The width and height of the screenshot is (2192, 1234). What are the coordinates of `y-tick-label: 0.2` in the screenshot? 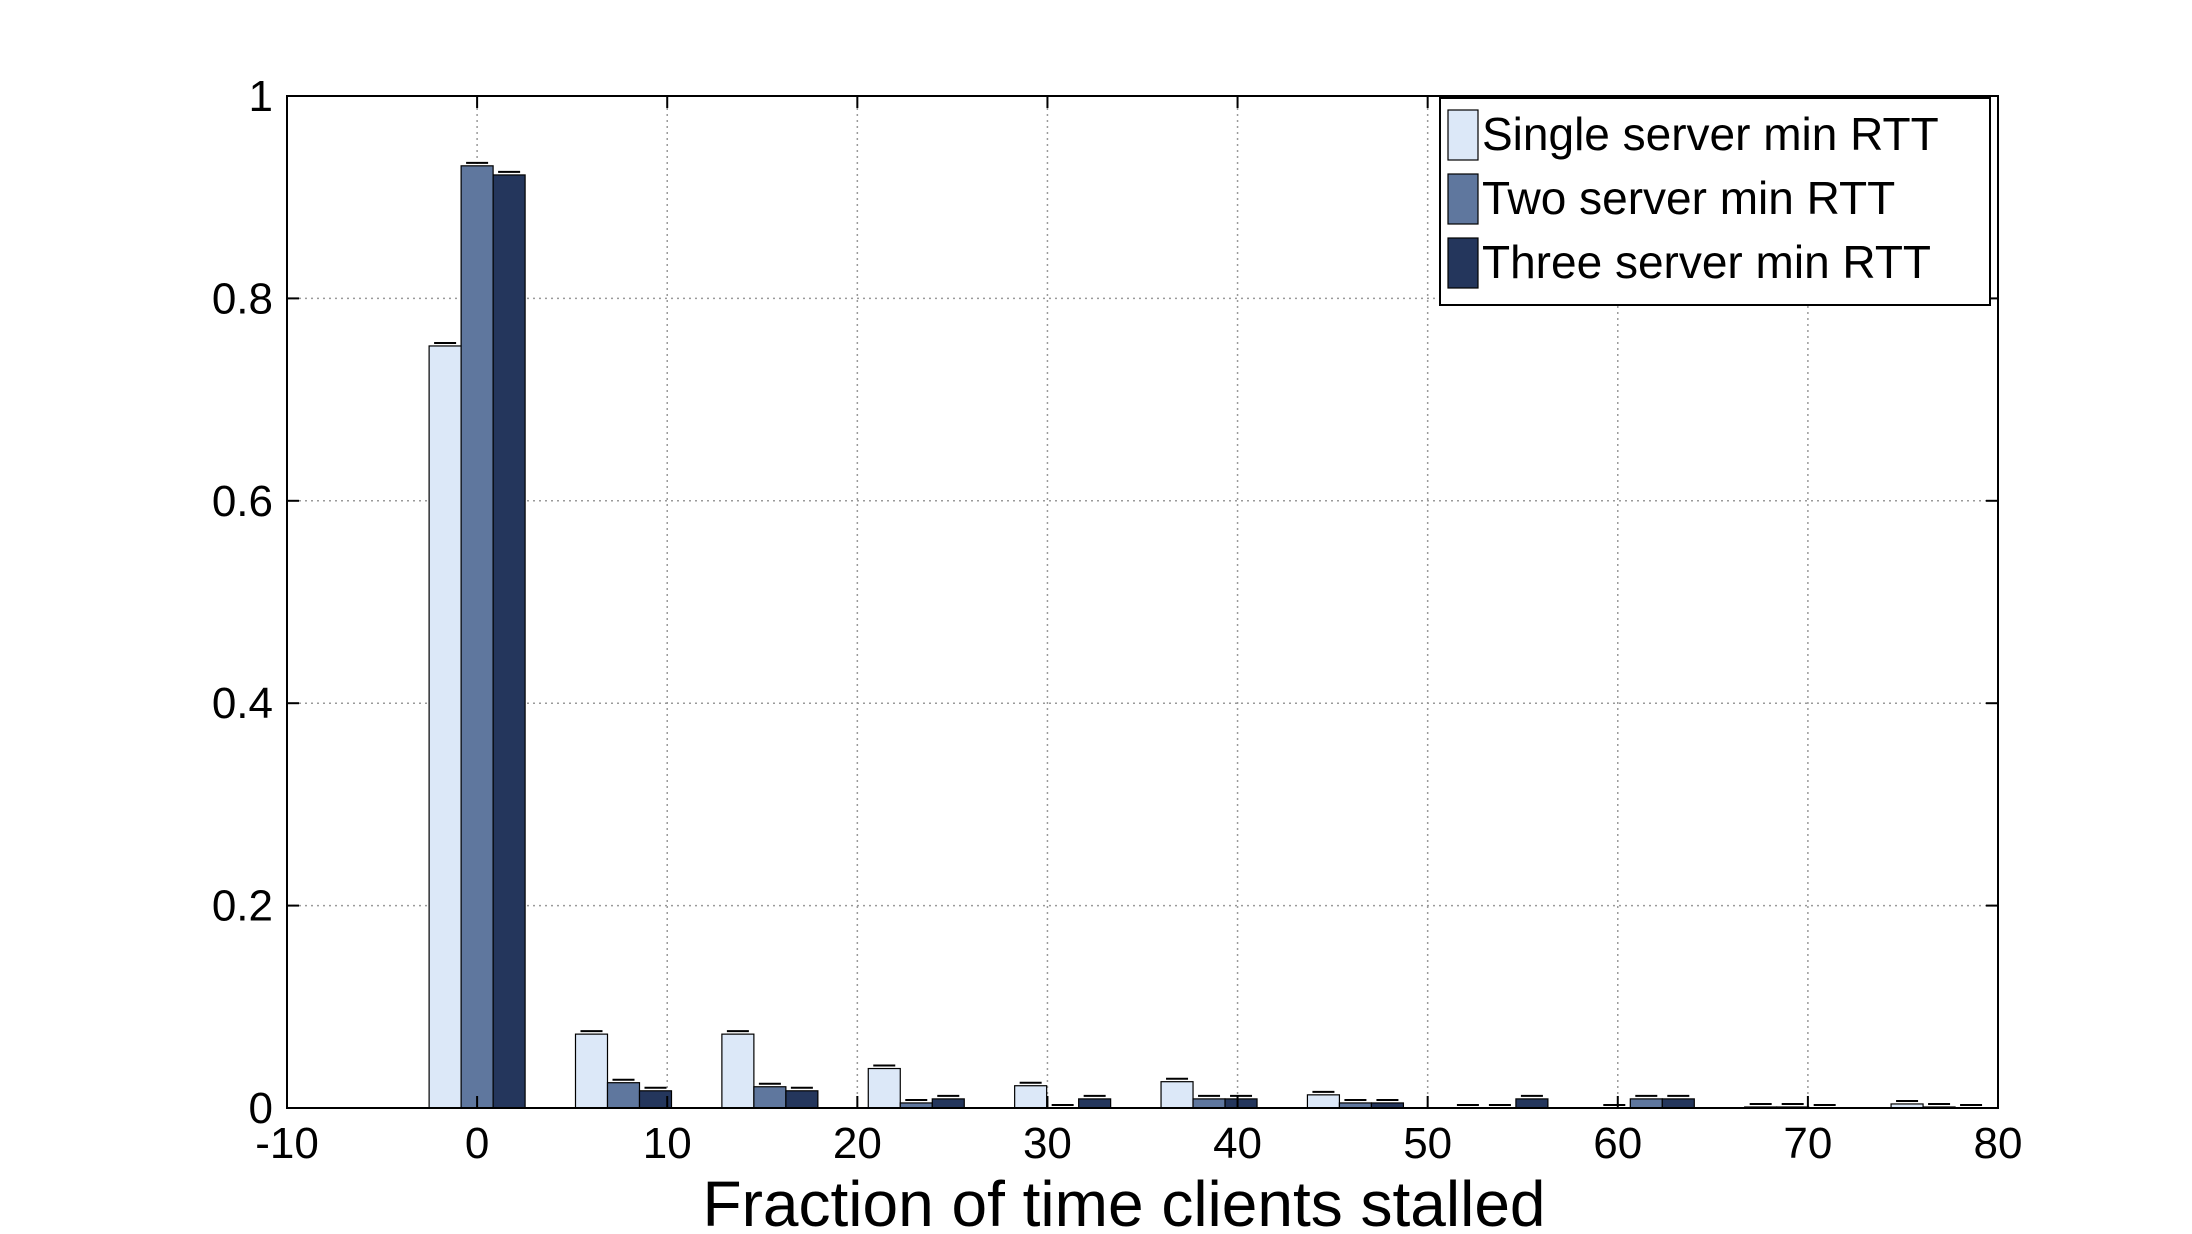 It's located at (242, 906).